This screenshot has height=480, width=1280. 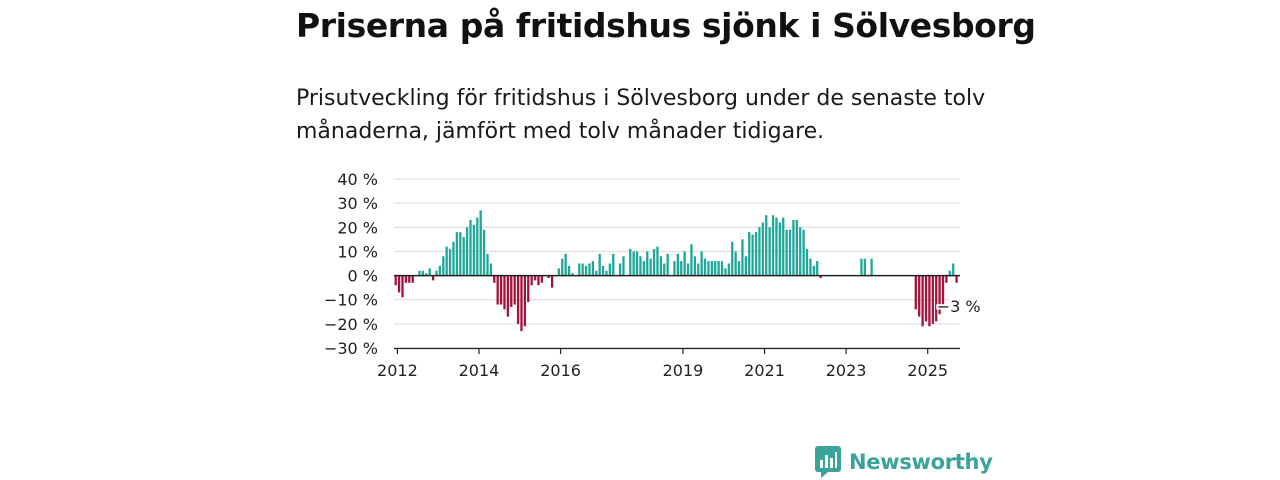 What do you see at coordinates (921, 462) in the screenshot?
I see `brand-name: Newsworthy` at bounding box center [921, 462].